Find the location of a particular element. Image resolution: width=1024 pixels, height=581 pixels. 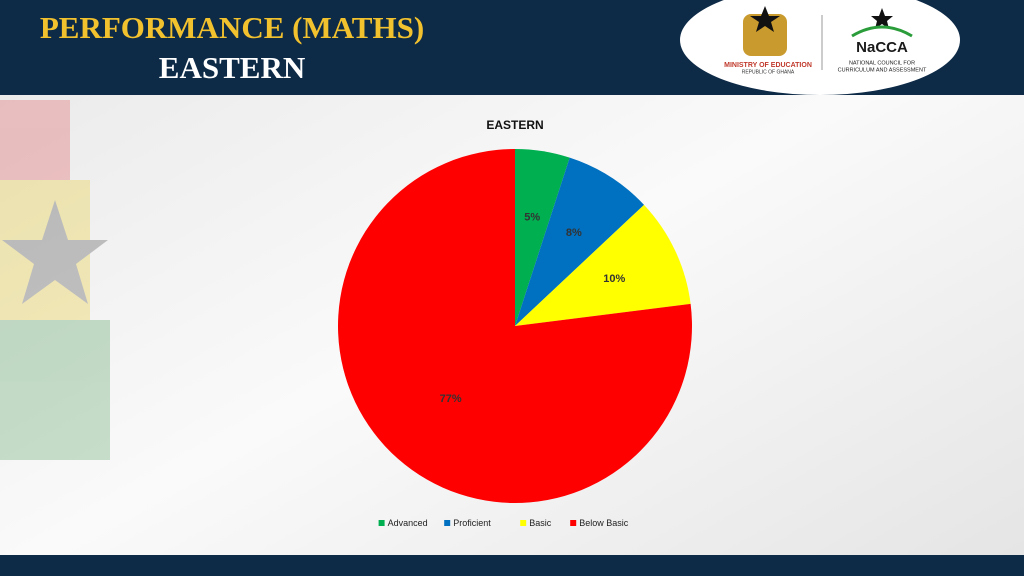

legend-label: Basic is located at coordinates (540, 523).